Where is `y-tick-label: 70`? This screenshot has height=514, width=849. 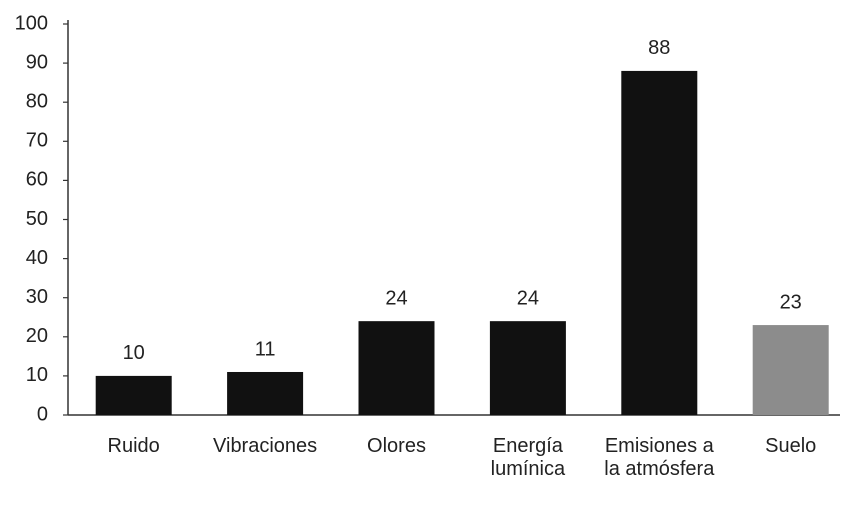
y-tick-label: 70 is located at coordinates (37, 141).